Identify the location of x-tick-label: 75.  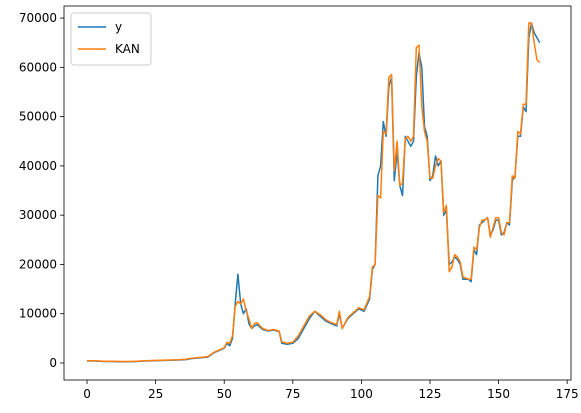
(292, 394).